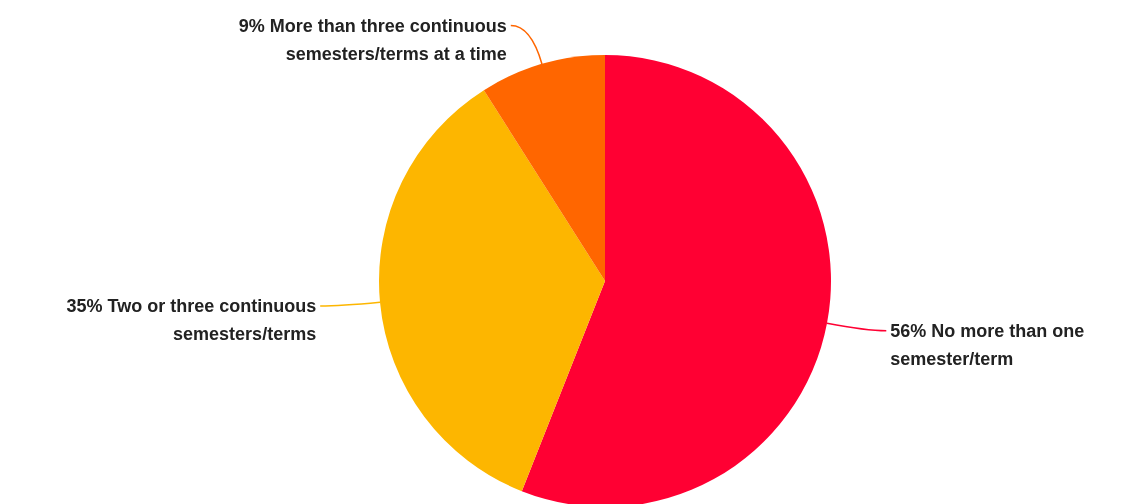 The image size is (1125, 504). I want to click on slice-label: 56% No more than one semester/term, so click(987, 344).